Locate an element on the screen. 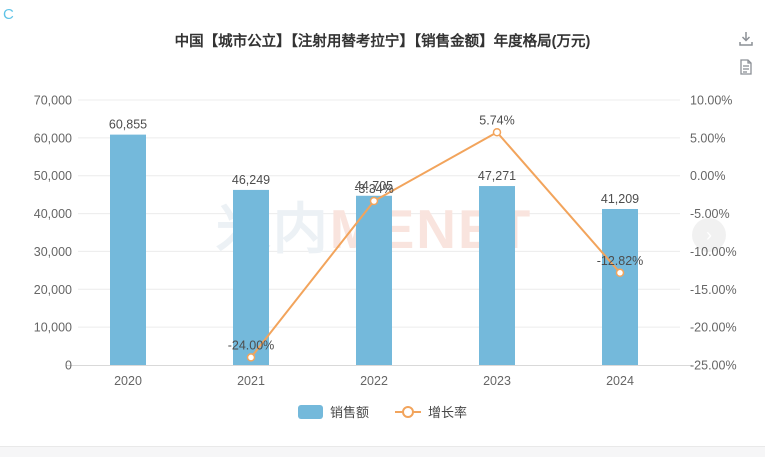 The height and width of the screenshot is (457, 765). right-axis-tick: -5.00% is located at coordinates (710, 214).